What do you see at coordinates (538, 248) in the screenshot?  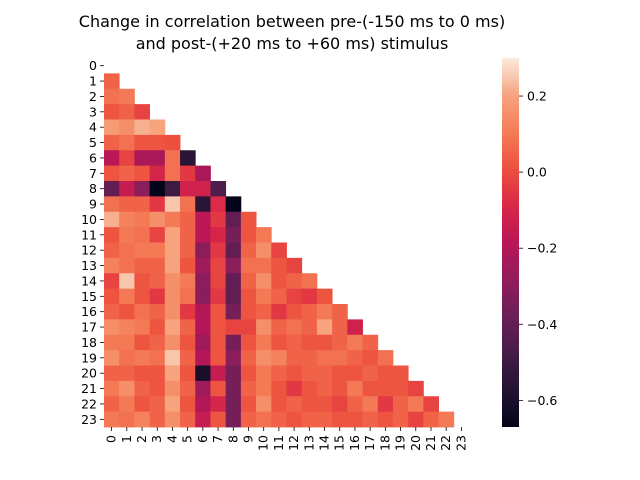 I see `colorbar-ticks: 0.2 0.0 −0.2 −0.4 −0.6` at bounding box center [538, 248].